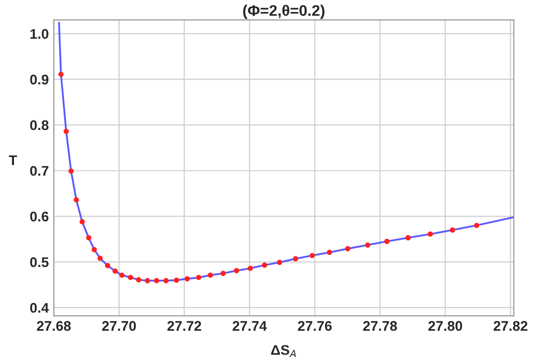 The image size is (538, 363). Describe the element at coordinates (53, 326) in the screenshot. I see `x-tick-label: 27.68` at that location.